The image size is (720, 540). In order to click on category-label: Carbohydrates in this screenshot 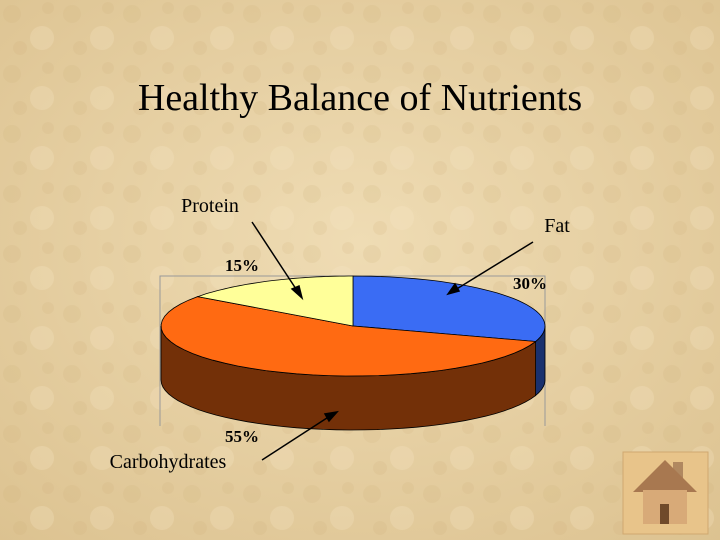, I will do `click(168, 462)`.